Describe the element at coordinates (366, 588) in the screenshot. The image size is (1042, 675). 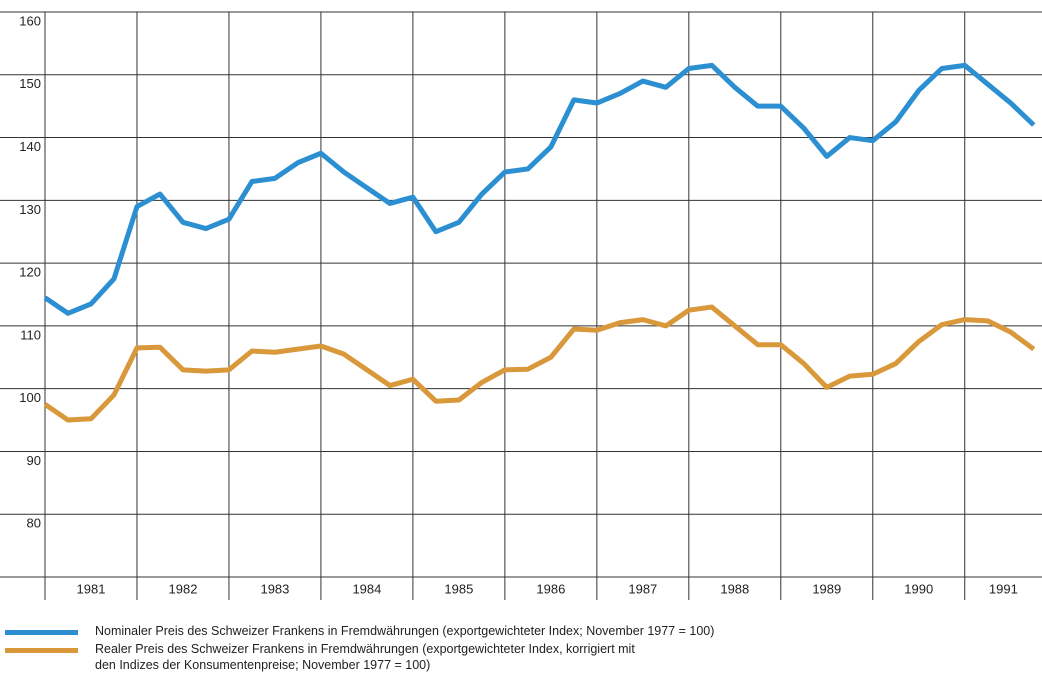
I see `x-tick-label: 1984` at that location.